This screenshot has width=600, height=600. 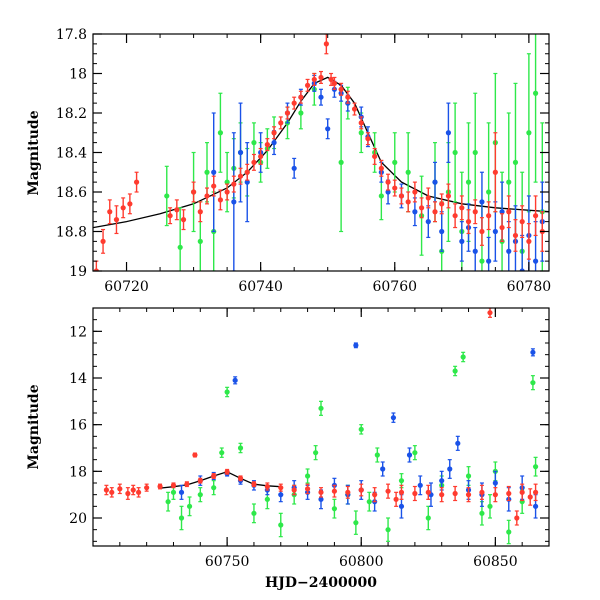 I want to click on x-tick-label: 60800, so click(x=361, y=562).